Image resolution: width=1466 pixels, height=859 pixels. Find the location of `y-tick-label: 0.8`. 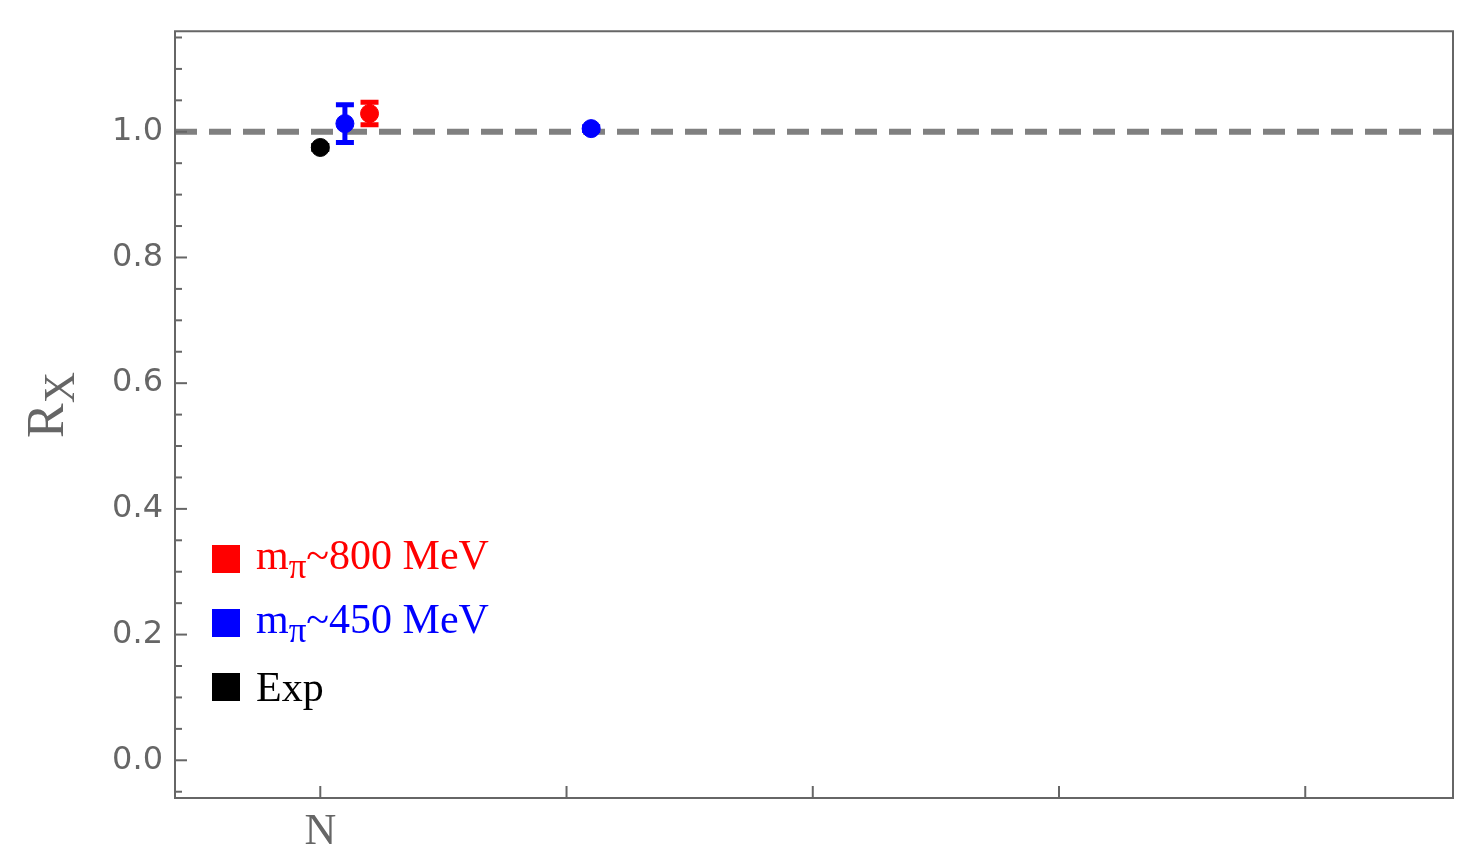

y-tick-label: 0.8 is located at coordinates (137, 254).